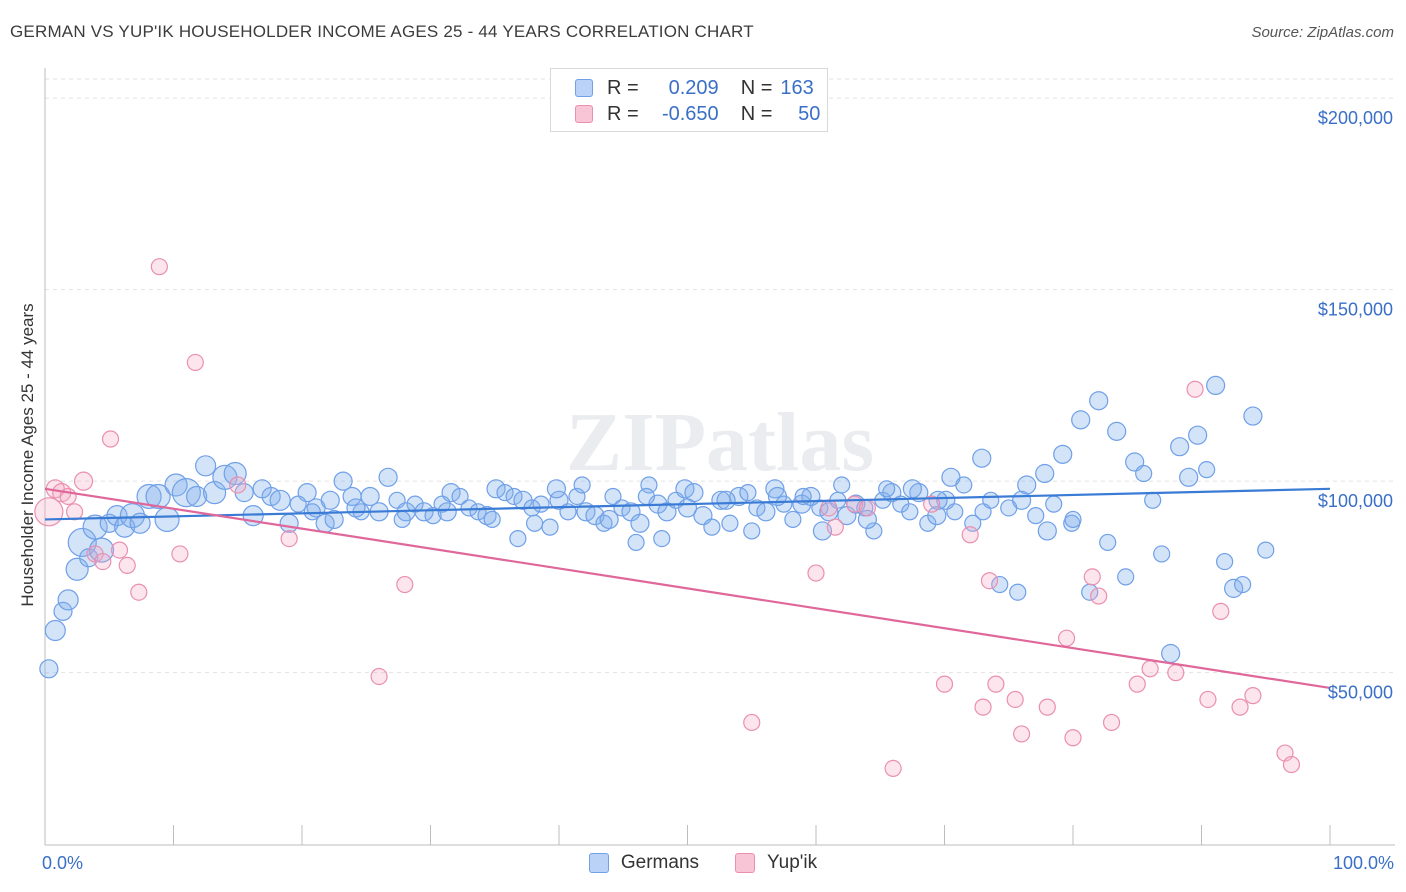 The image size is (1406, 892). Describe the element at coordinates (584, 114) in the screenshot. I see `legend-swatch-yupik` at that location.